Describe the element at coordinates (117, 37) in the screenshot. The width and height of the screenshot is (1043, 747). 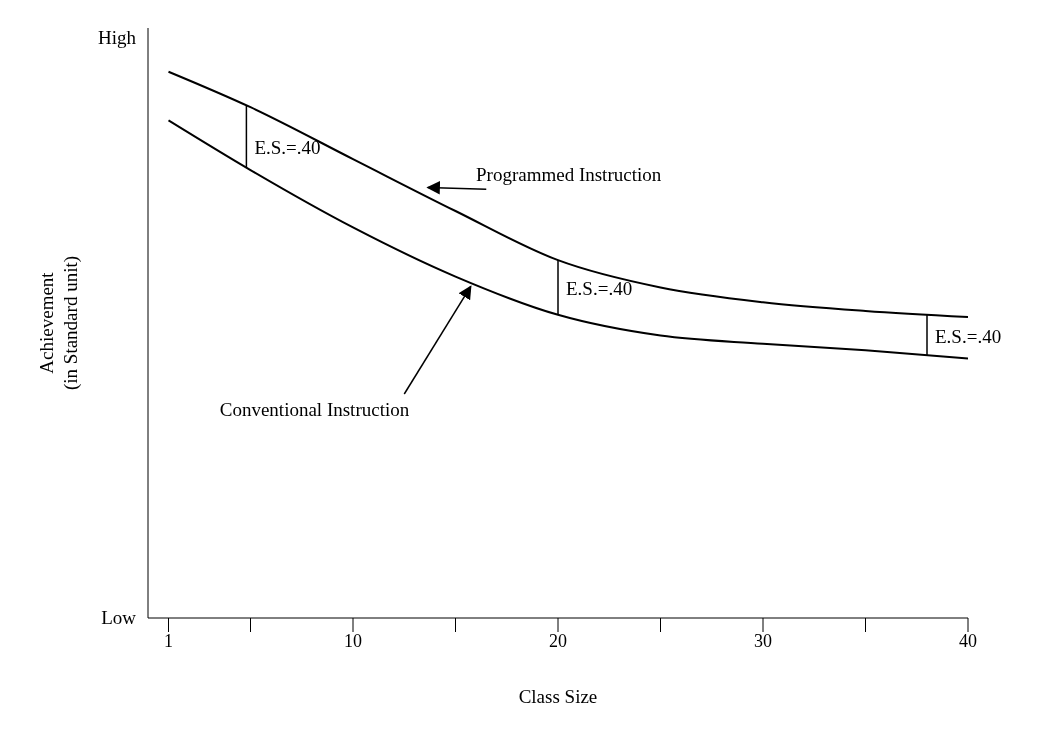
I see `text: High` at that location.